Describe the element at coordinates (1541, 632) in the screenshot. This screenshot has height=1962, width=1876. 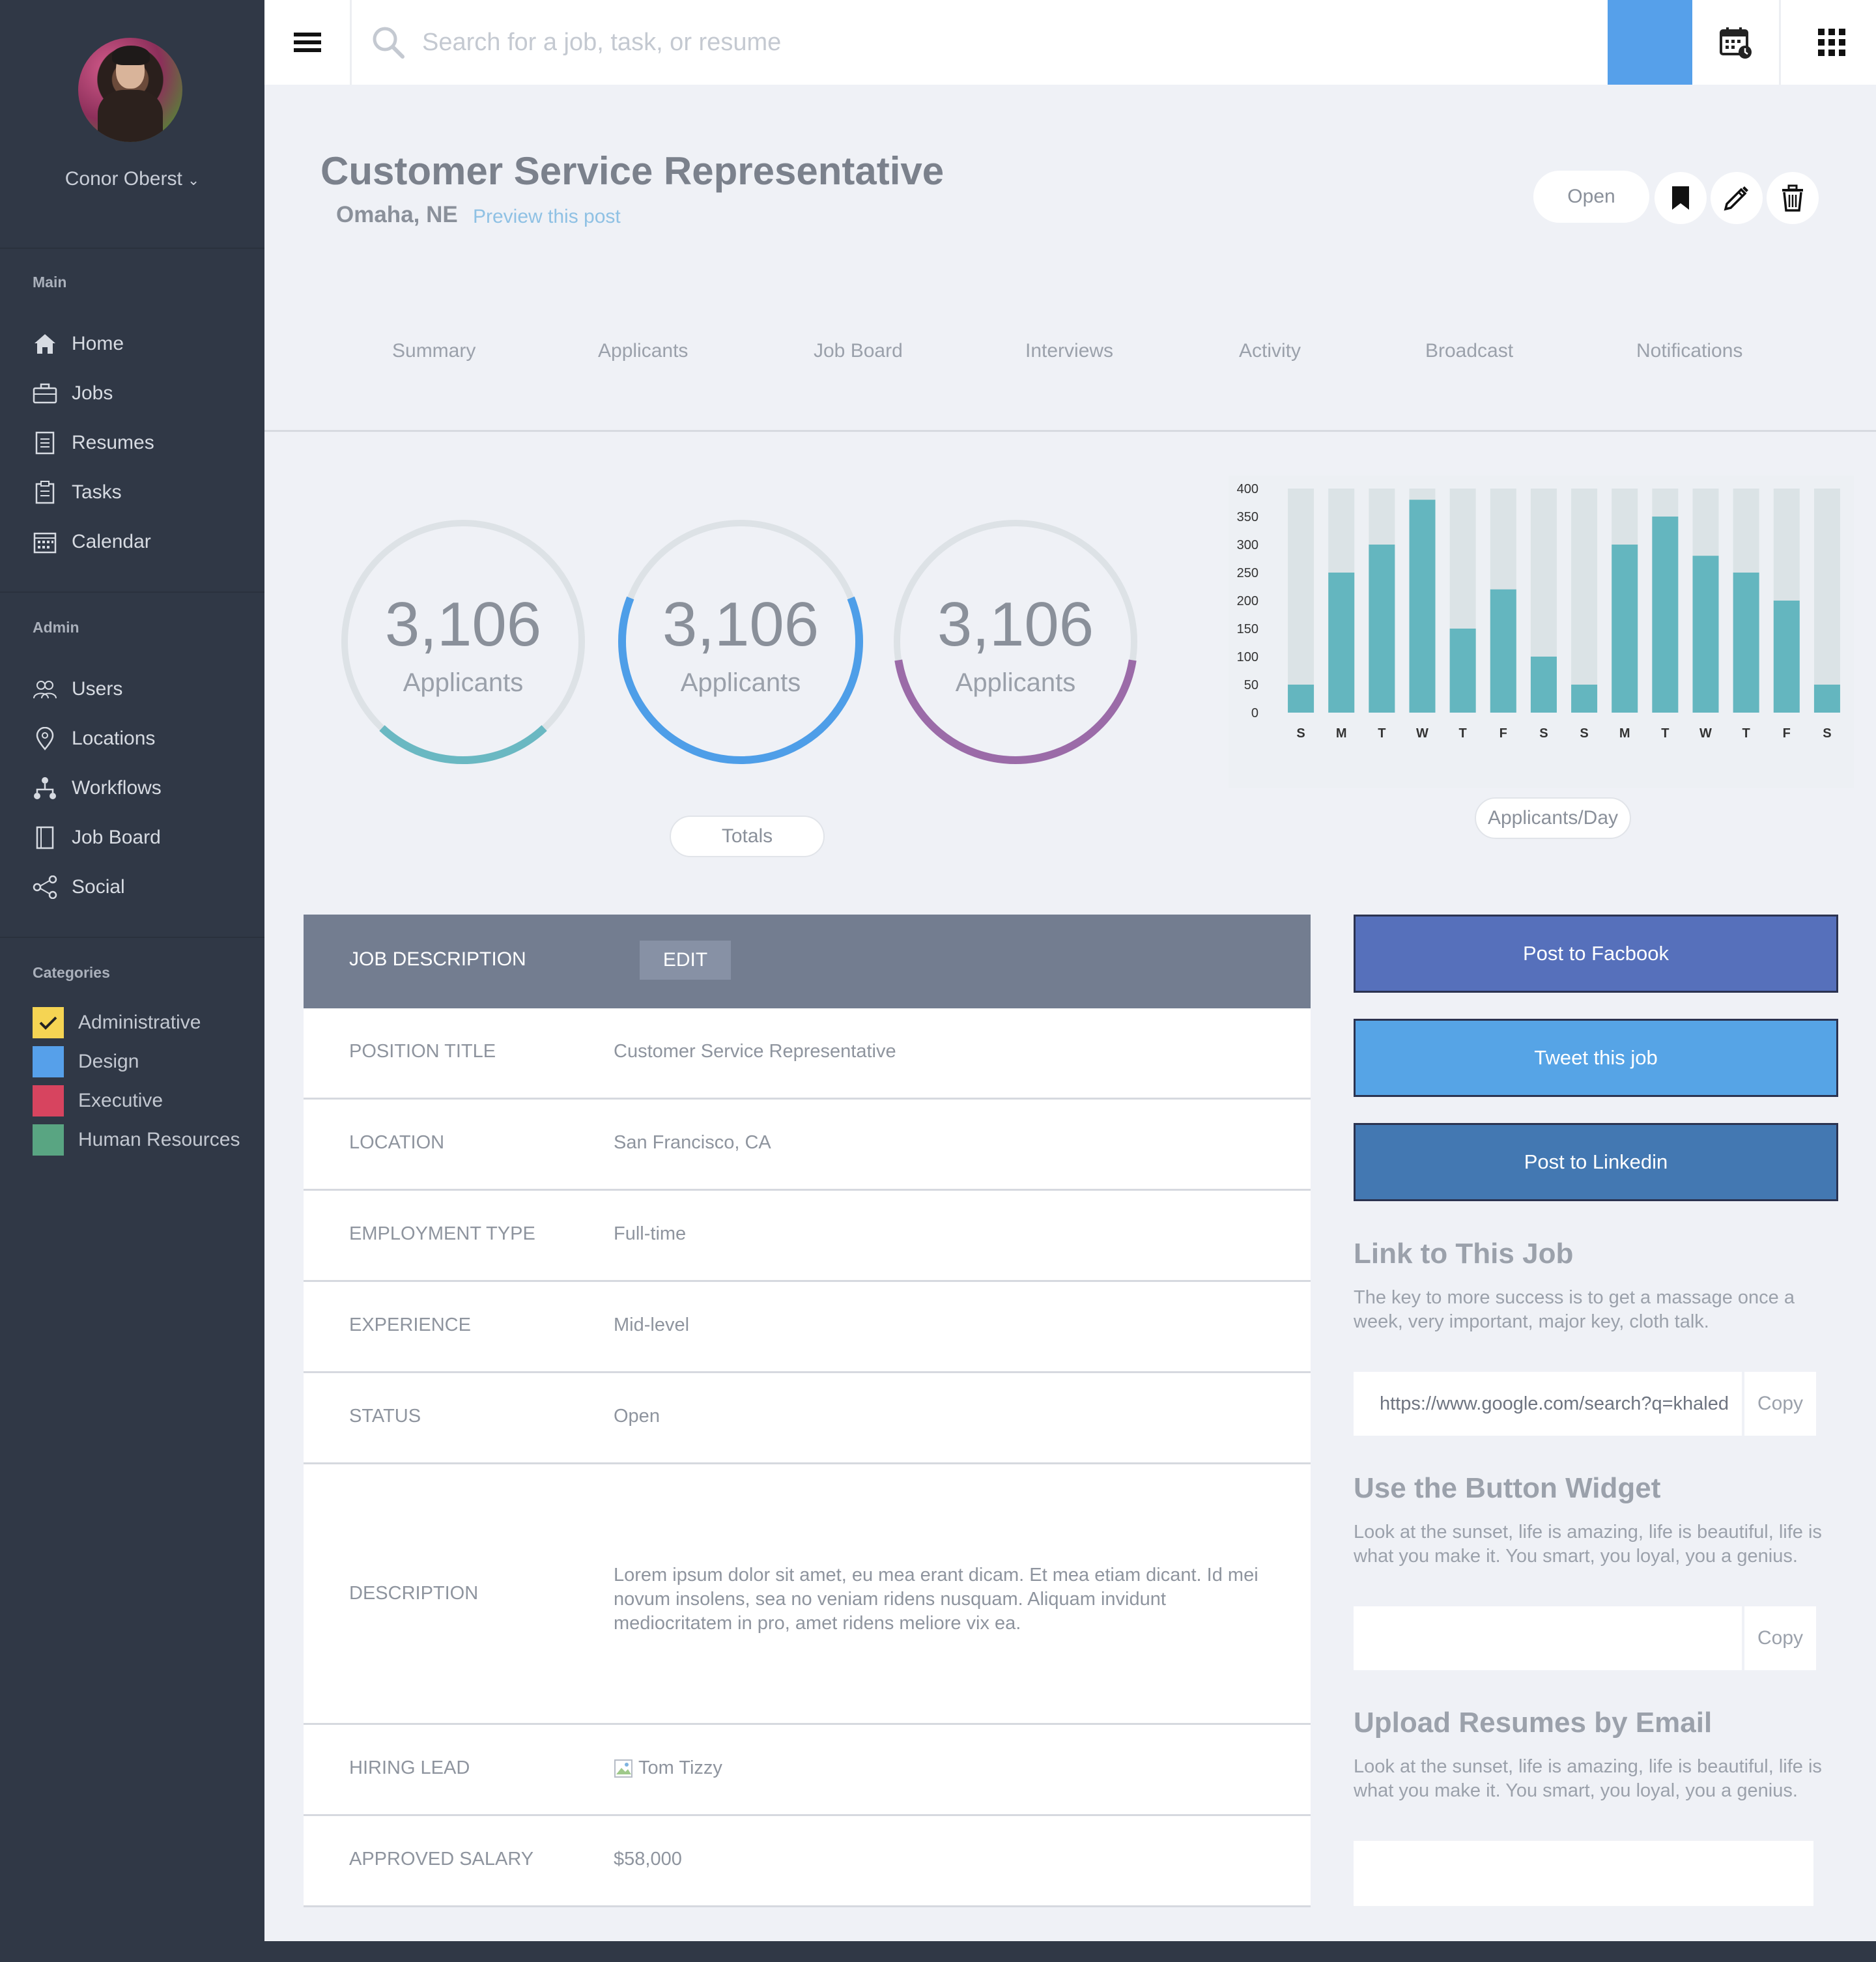
I see `applicants-per-day-chart: 0 50 100 150 200 250 300 350 400 S M T W T F S S M T W T F S` at that location.